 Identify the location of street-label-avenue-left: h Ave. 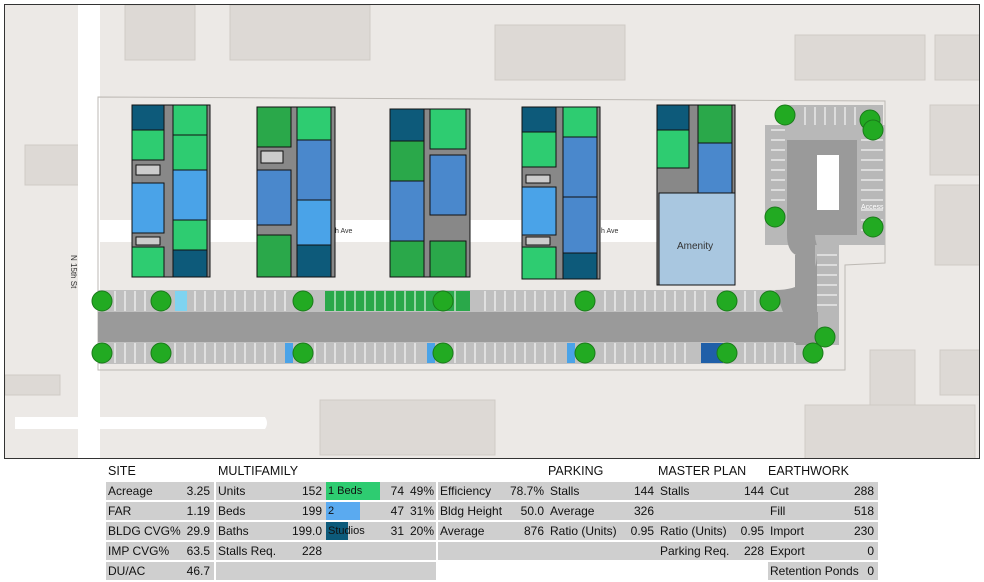
(343, 231).